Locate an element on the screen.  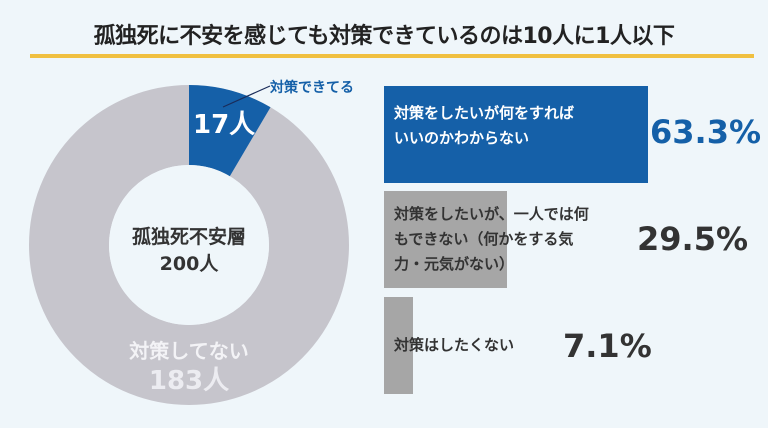
bar-label-dont-want: 対策はしたくない is located at coordinates (454, 345).